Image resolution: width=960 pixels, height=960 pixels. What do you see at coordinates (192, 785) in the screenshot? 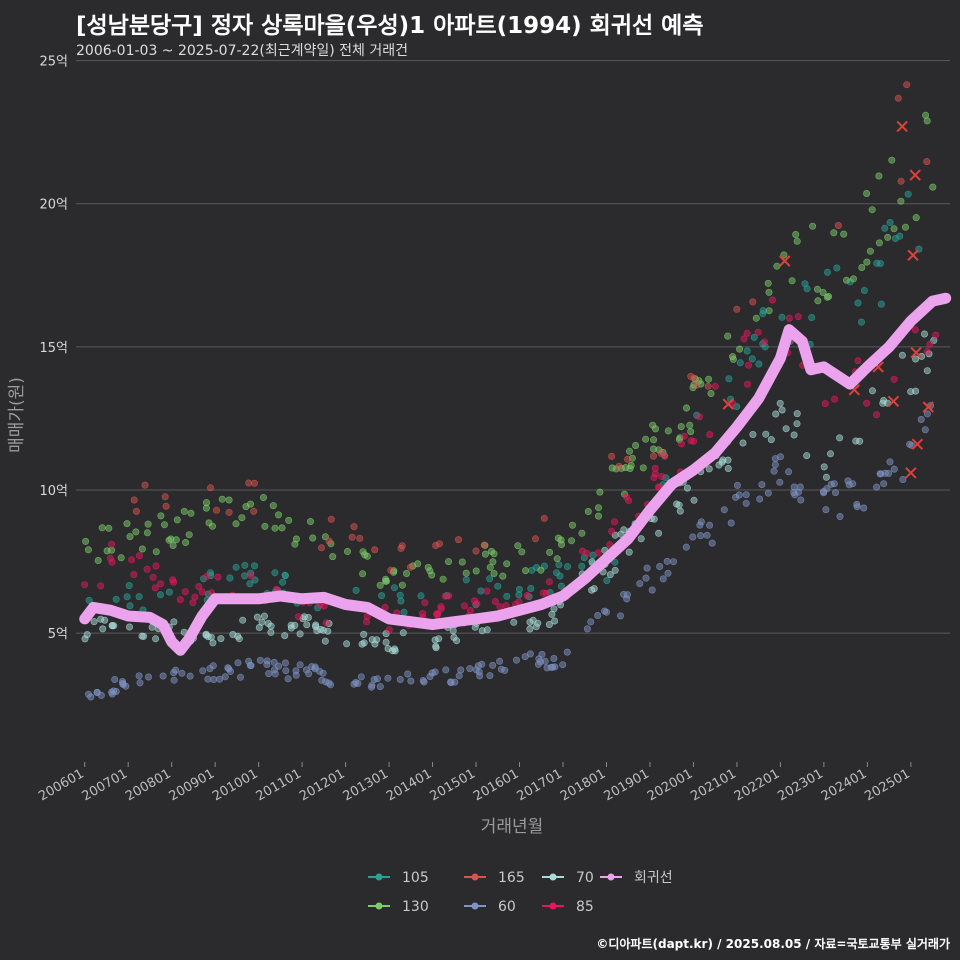
I see `x-tick-label: 200901` at bounding box center [192, 785].